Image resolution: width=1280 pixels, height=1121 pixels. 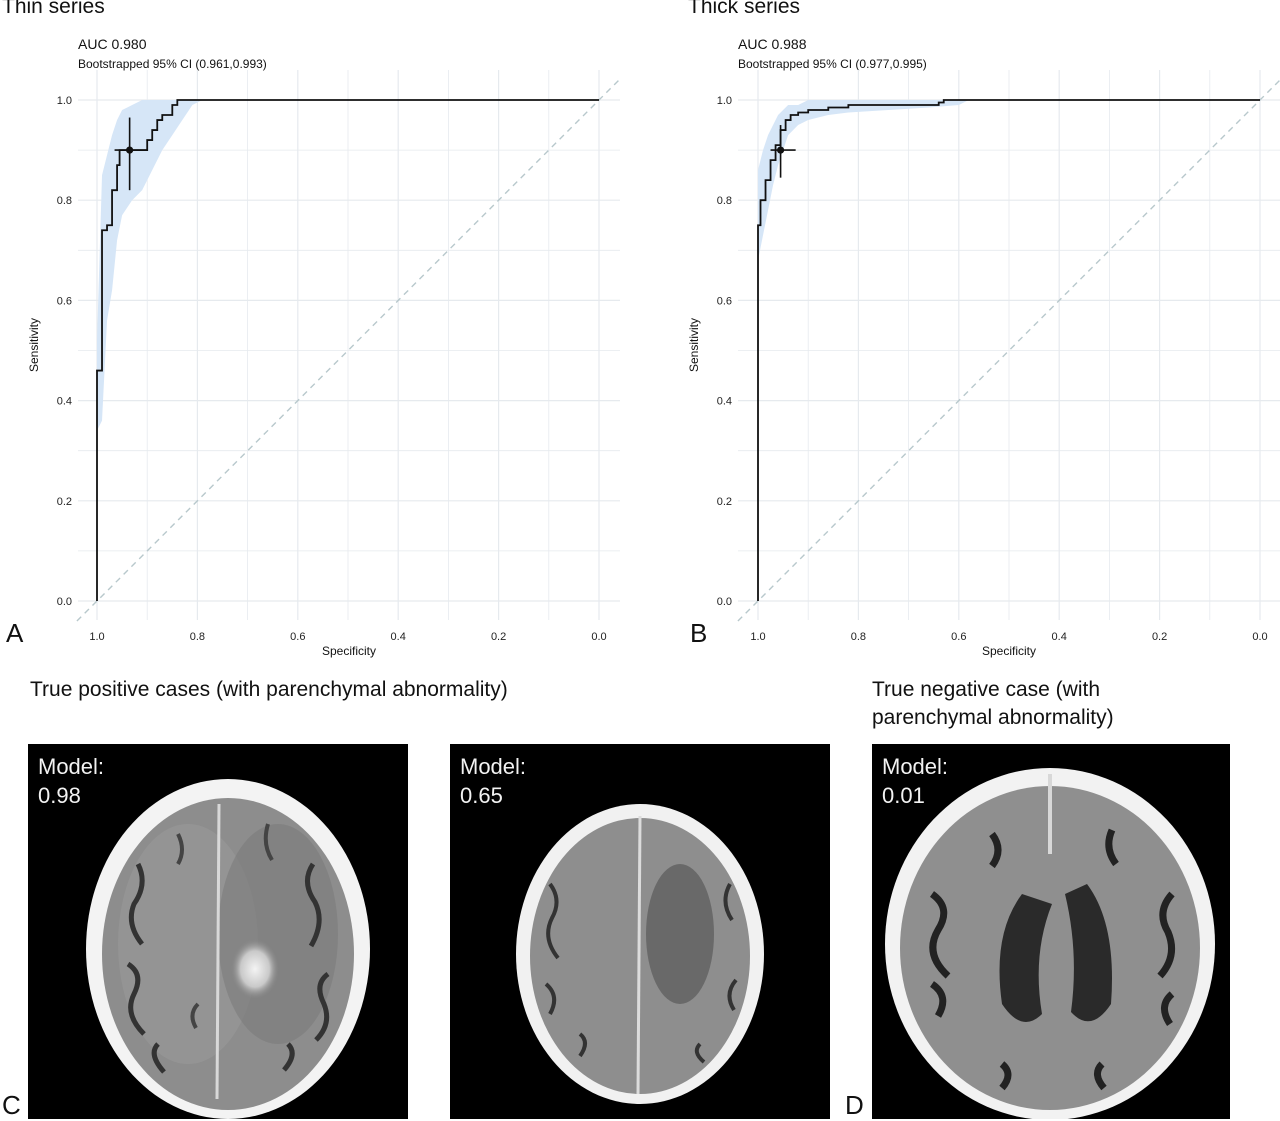 I want to click on chart-a-x-axis-label: Specificity, so click(x=349, y=651).